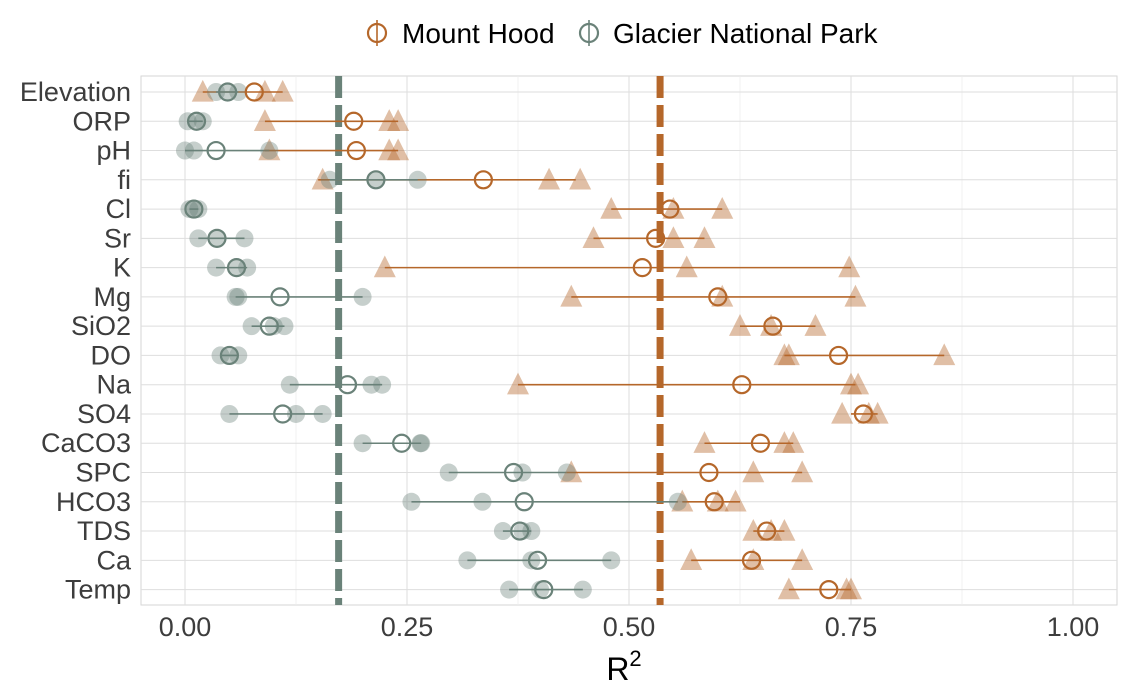  What do you see at coordinates (283, 414) in the screenshot?
I see `mean-marker-glacier-national-park-so4` at bounding box center [283, 414].